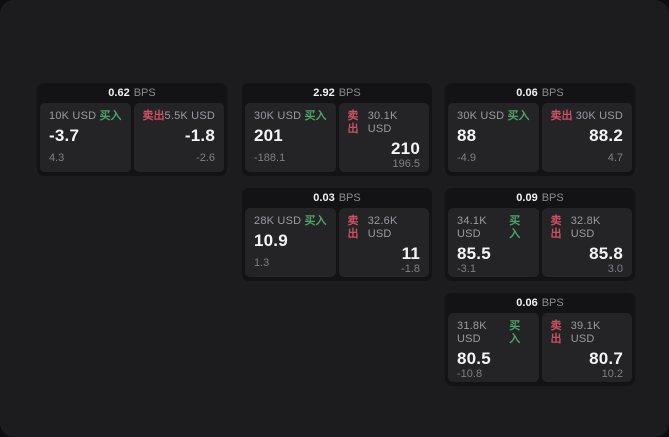 The height and width of the screenshot is (437, 669). Describe the element at coordinates (278, 221) in the screenshot. I see `buy-amount: 28K USD` at that location.